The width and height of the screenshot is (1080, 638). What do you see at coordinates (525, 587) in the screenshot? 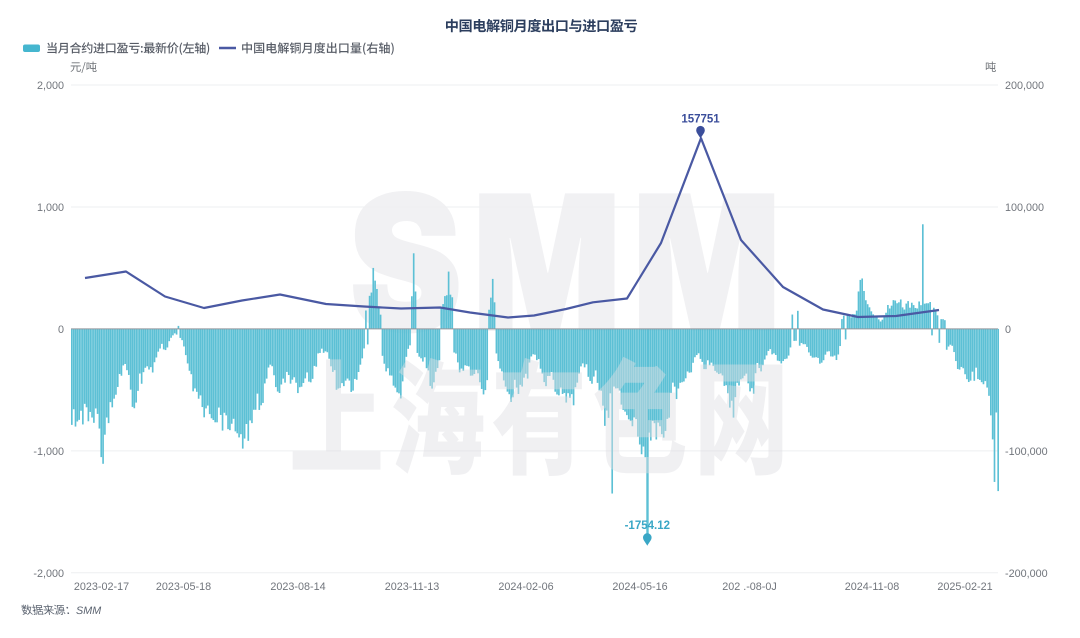
I see `svg-text: 2024-02-06` at bounding box center [525, 587].